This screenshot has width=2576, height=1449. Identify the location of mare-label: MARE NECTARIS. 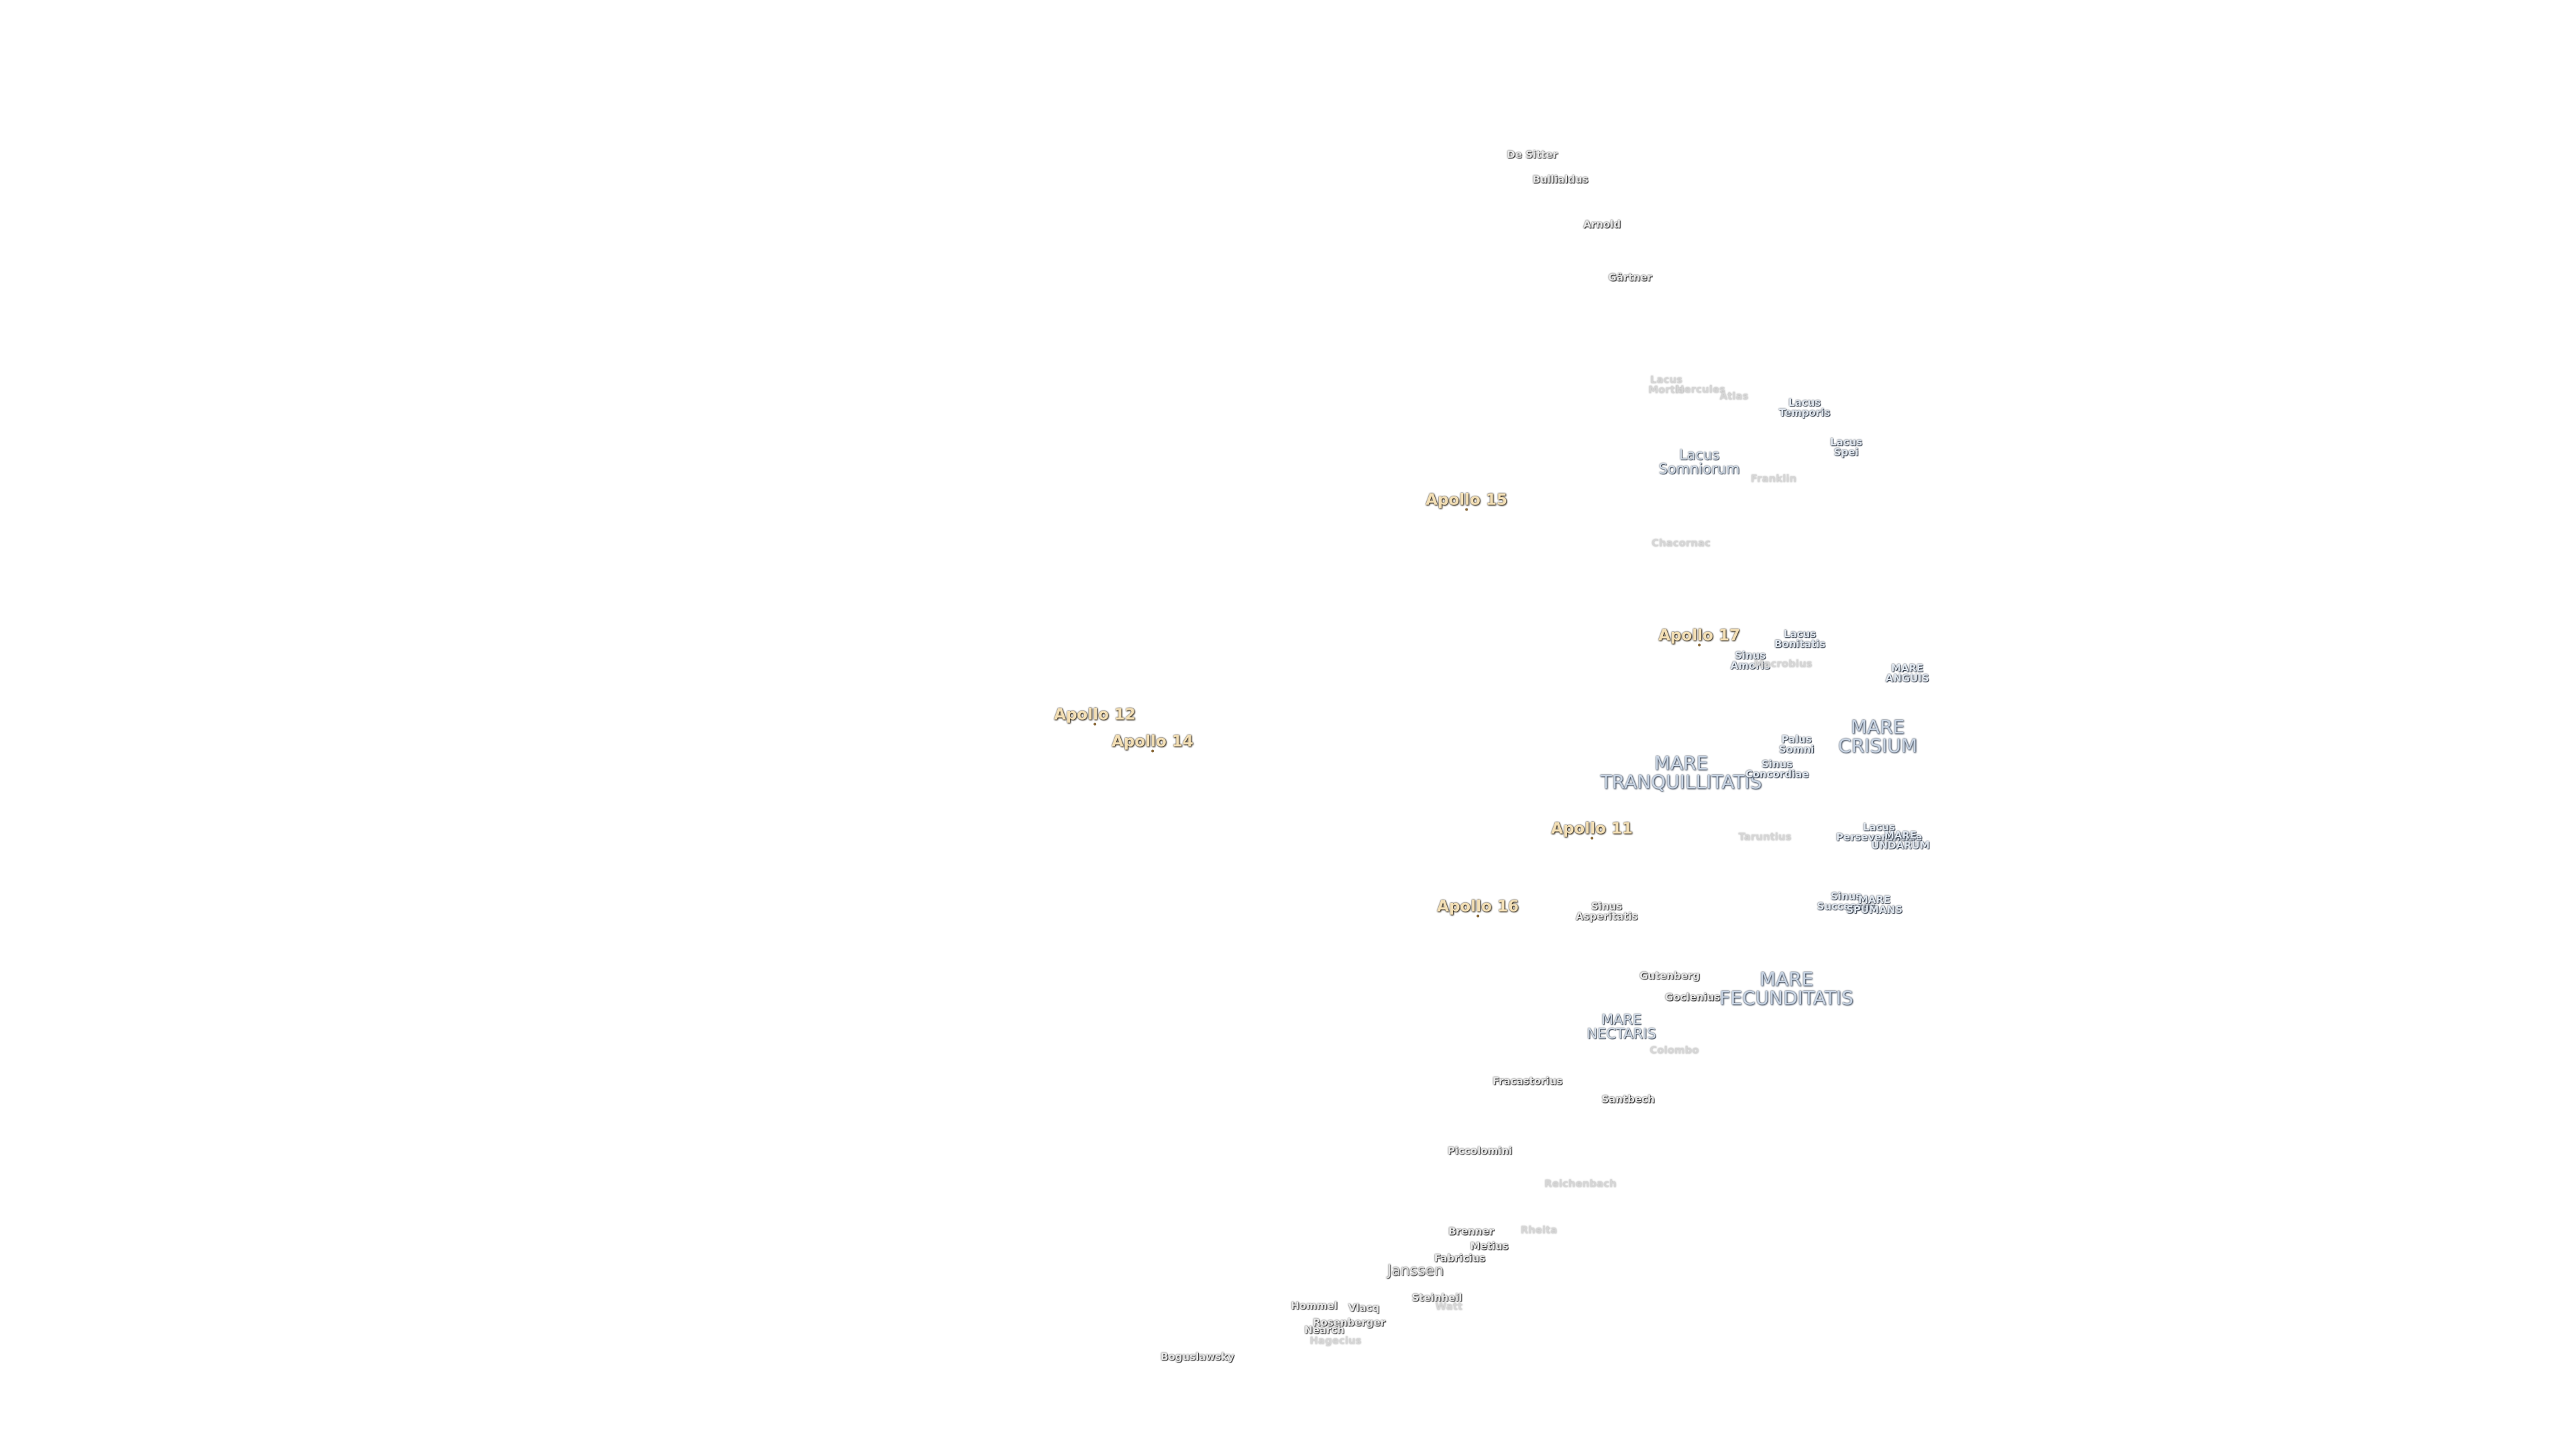
(1621, 1027).